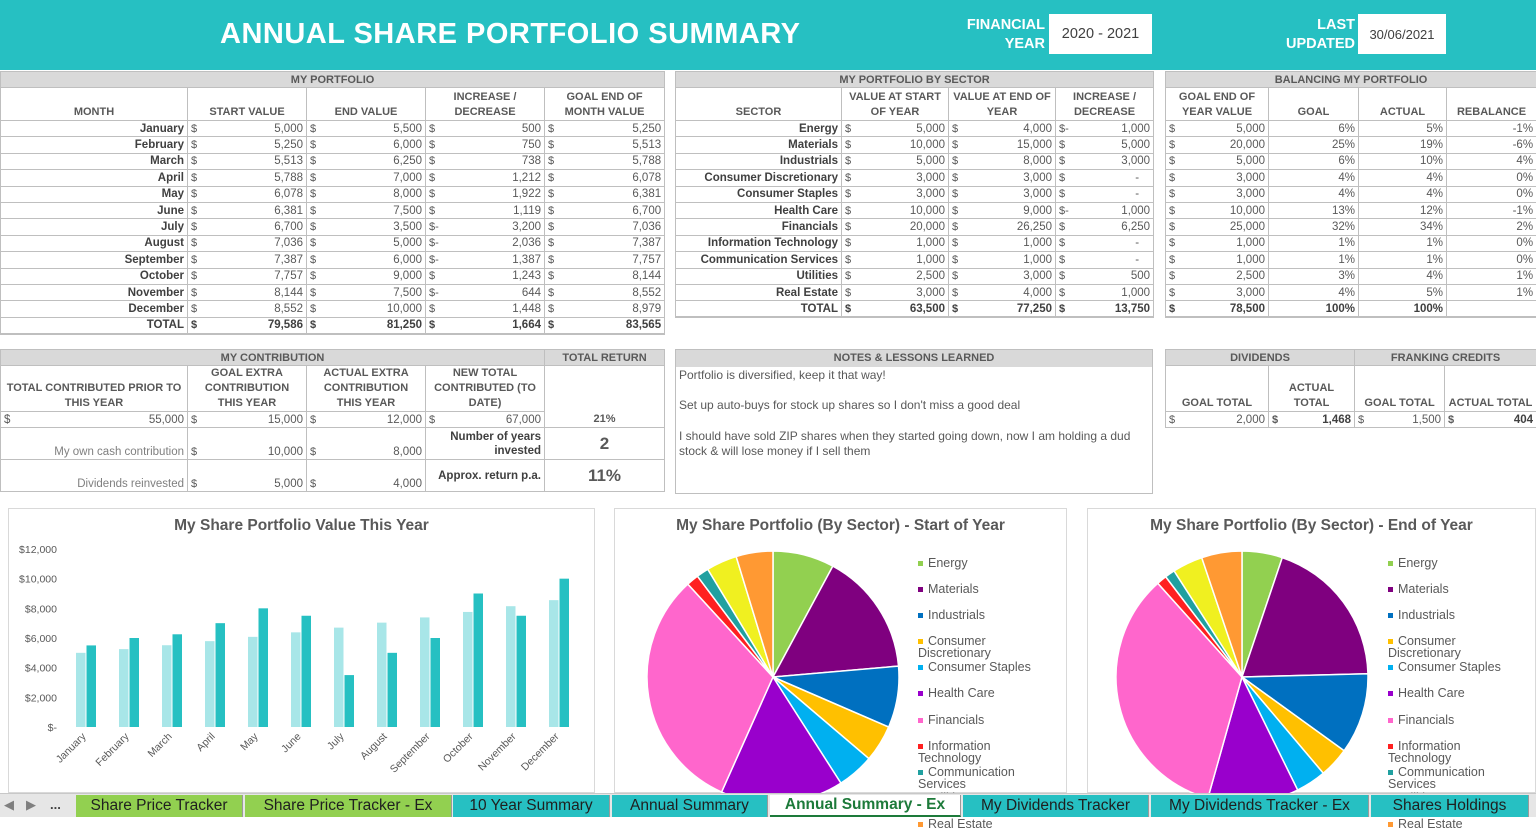 The width and height of the screenshot is (1536, 831). Describe the element at coordinates (254, 161) in the screenshot. I see `start-value-cell: 5,513` at that location.